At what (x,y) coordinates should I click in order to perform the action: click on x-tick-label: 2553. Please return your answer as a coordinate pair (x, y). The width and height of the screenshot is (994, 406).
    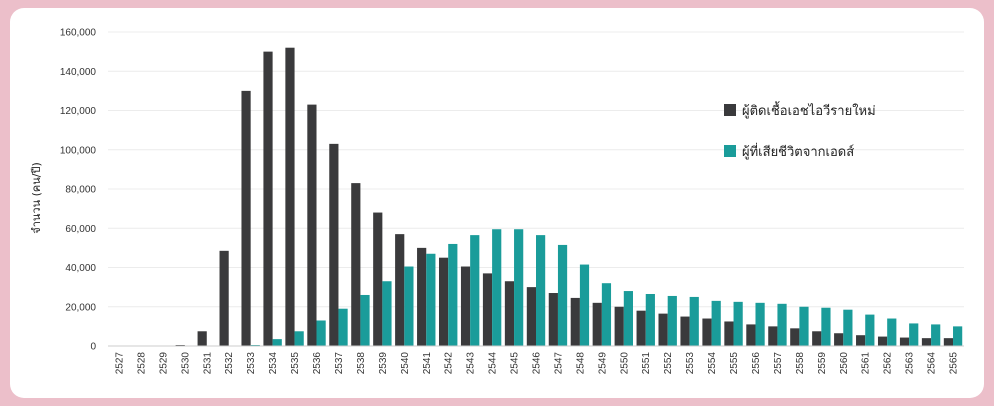
    Looking at the image, I should click on (690, 363).